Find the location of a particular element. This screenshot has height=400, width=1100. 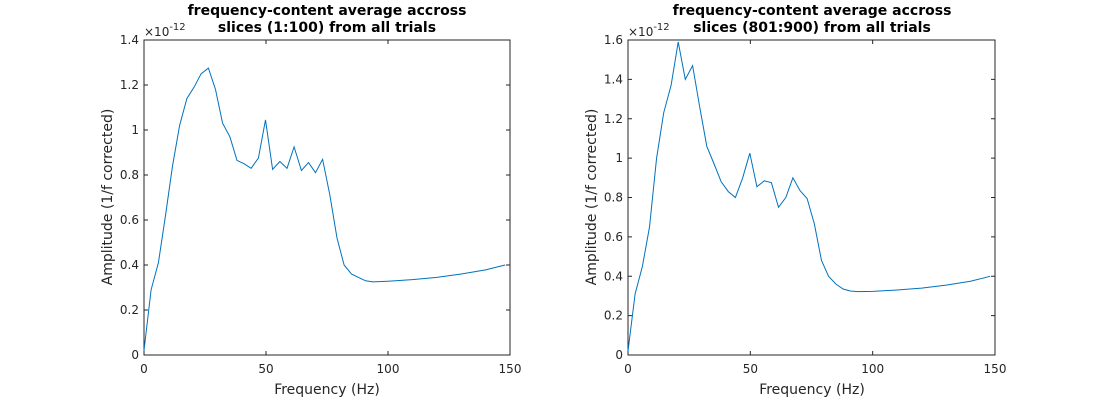

y-axis-label-left: Amplitude (1/f corrected) is located at coordinates (108, 197).